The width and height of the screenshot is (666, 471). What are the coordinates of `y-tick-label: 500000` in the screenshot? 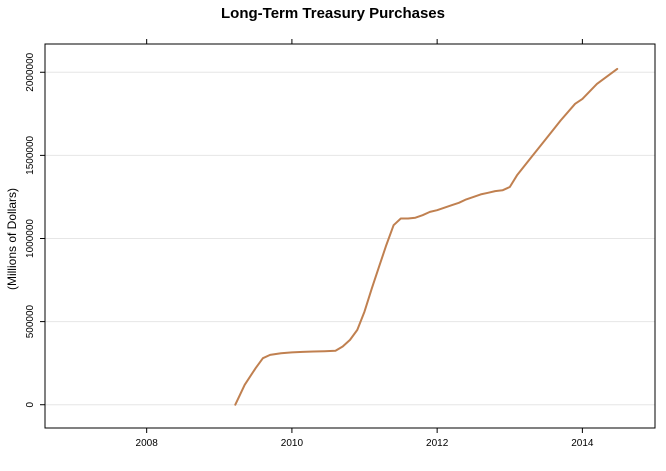 It's located at (30, 321).